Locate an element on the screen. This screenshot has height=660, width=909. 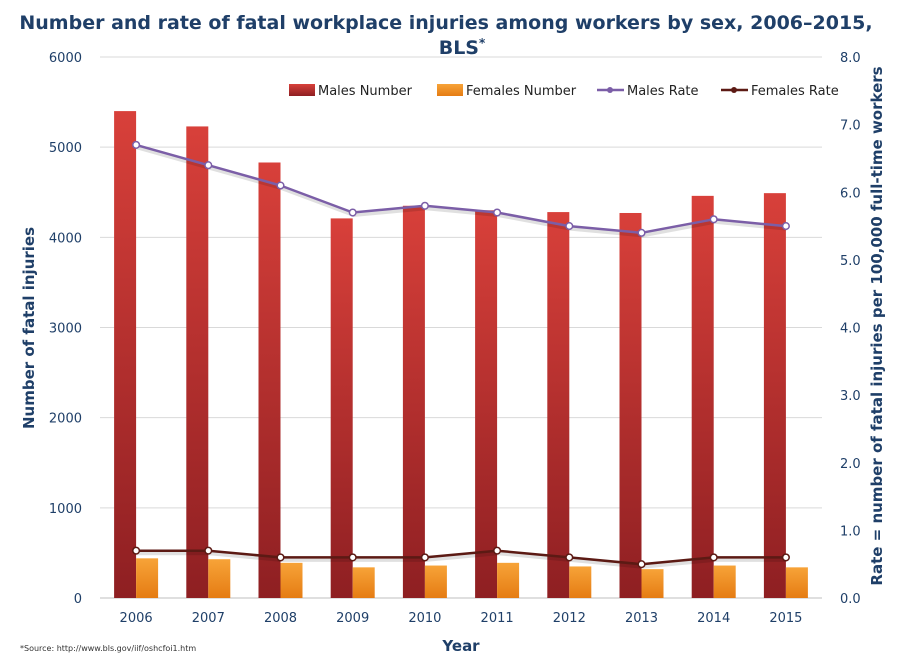
x-tick-label: 2006 is located at coordinates (136, 618).